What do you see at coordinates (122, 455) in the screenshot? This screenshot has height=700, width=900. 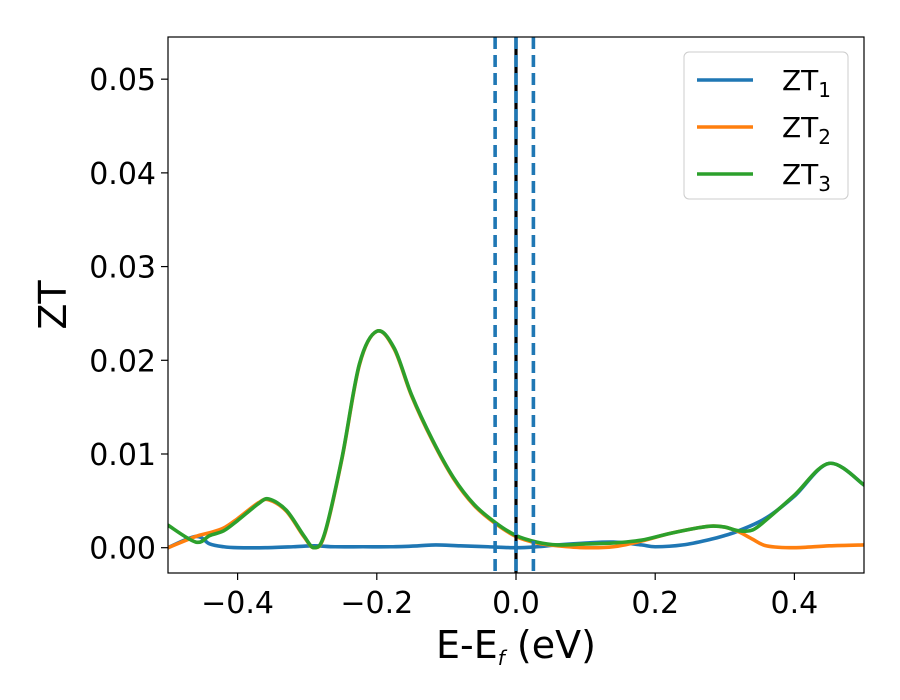 I see `y-tick-label: 0.01` at bounding box center [122, 455].